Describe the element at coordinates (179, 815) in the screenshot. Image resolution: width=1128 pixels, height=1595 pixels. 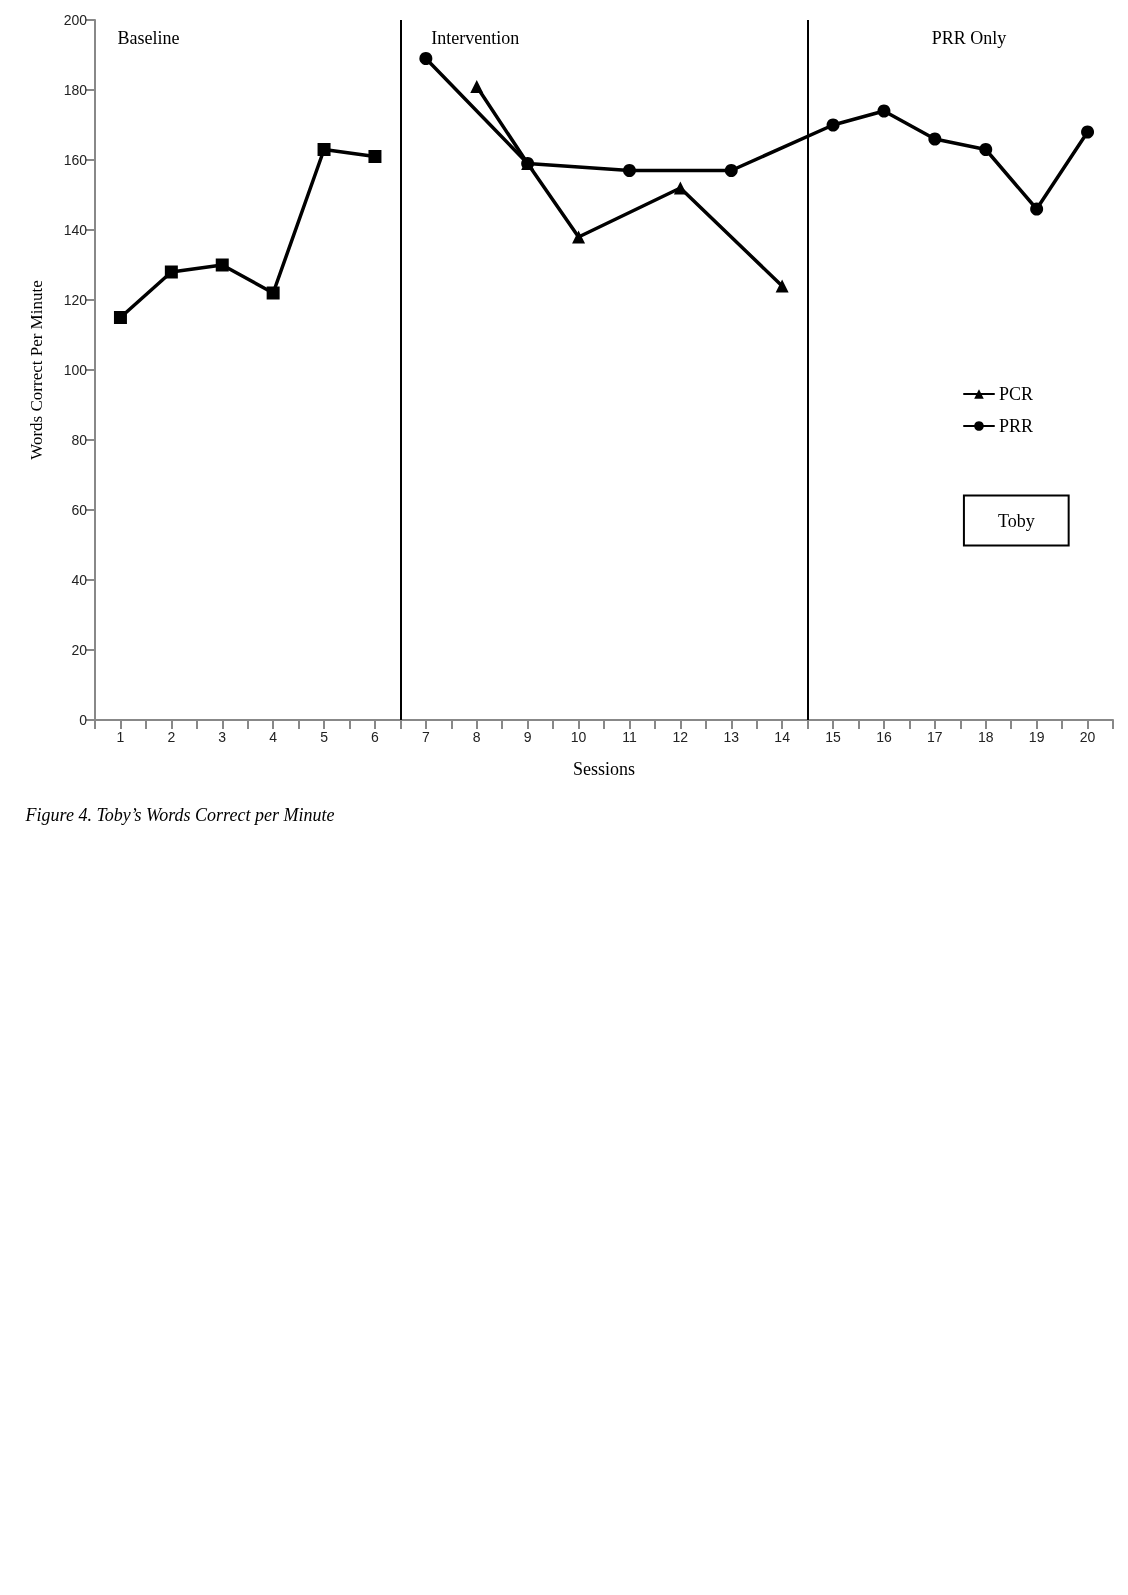
I see `caption: Figure 4. Toby’s Words Correct per Minute` at that location.